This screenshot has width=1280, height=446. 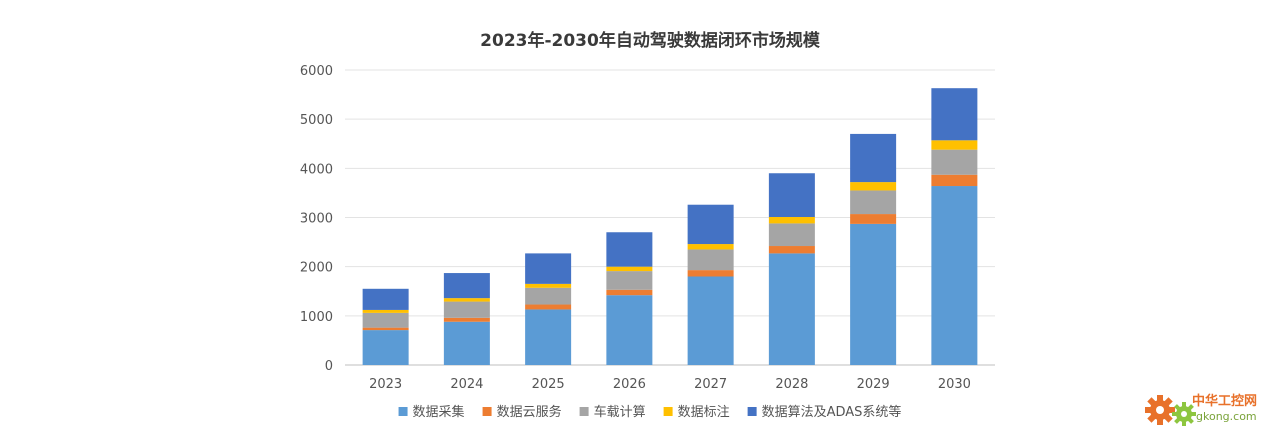 I want to click on legend-item: 数据标注, so click(x=696, y=412).